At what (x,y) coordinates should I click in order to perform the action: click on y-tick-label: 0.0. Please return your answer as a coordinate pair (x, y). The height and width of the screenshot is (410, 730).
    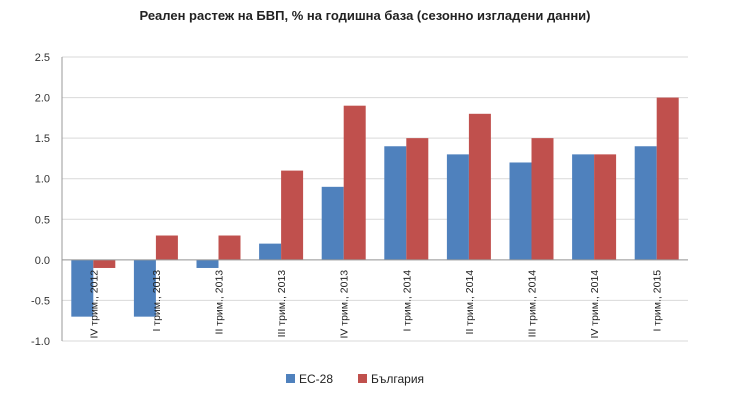
    Looking at the image, I should click on (42, 261).